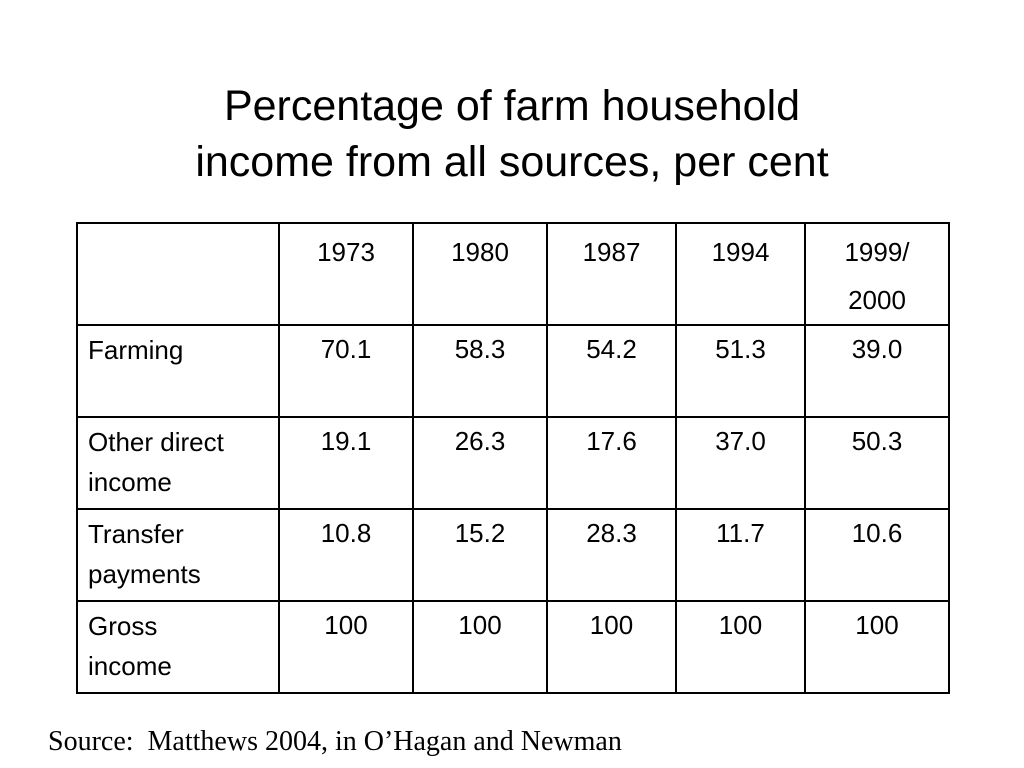 This screenshot has width=1024, height=768. What do you see at coordinates (611, 274) in the screenshot?
I see `header-year-1987: 1987` at bounding box center [611, 274].